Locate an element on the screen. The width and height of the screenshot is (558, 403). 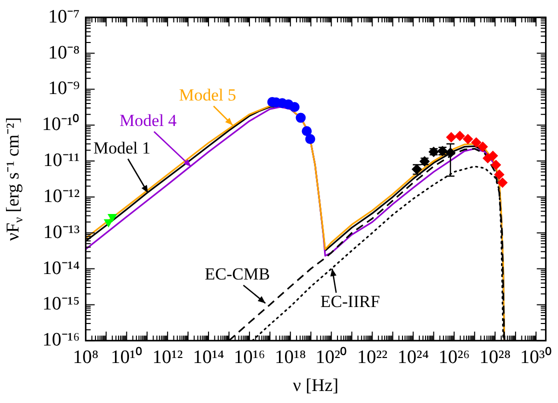
annotation: Model 5 is located at coordinates (207, 95).